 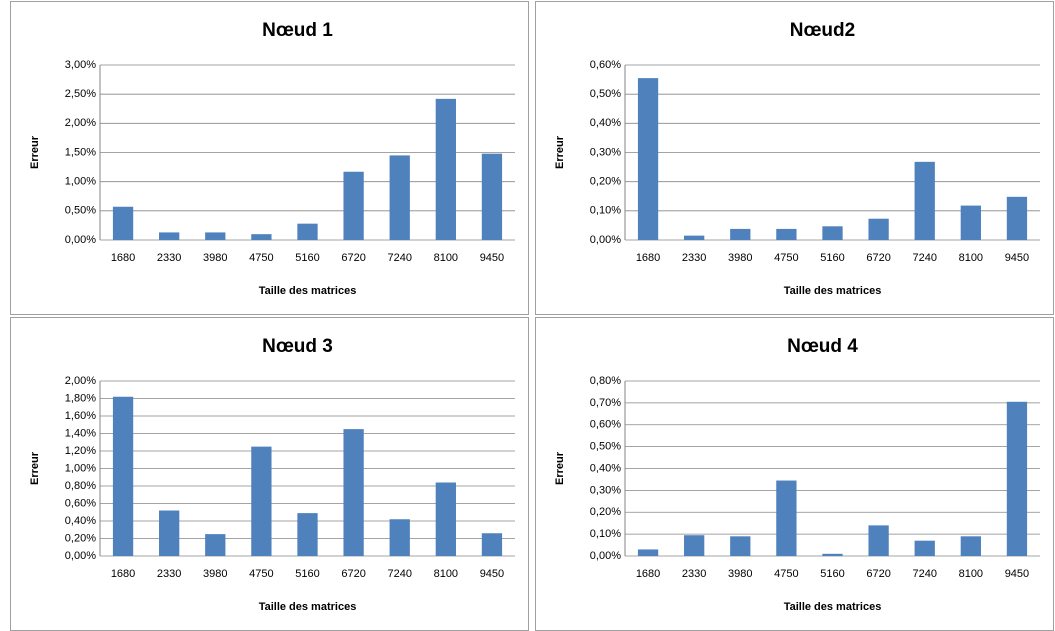 What do you see at coordinates (297, 30) in the screenshot?
I see `chart-title: Nœud 1` at bounding box center [297, 30].